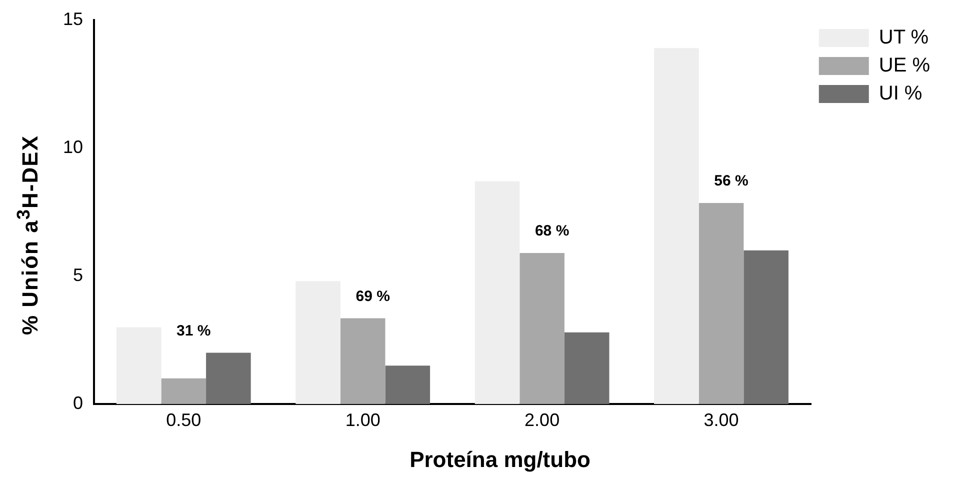  What do you see at coordinates (373, 296) in the screenshot?
I see `annotation: 69 %` at bounding box center [373, 296].